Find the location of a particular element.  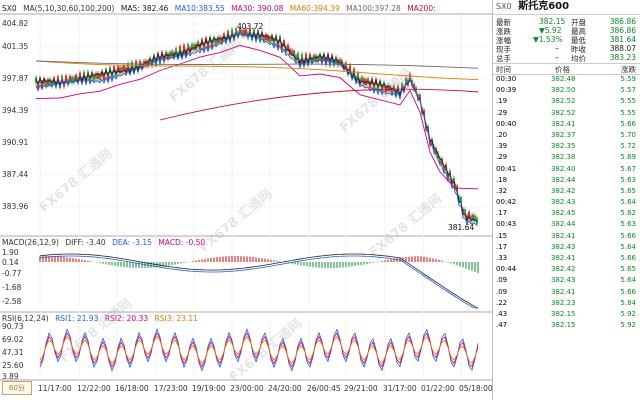

ma-title: MA(5,10,30,60,100,200) is located at coordinates (69, 8).